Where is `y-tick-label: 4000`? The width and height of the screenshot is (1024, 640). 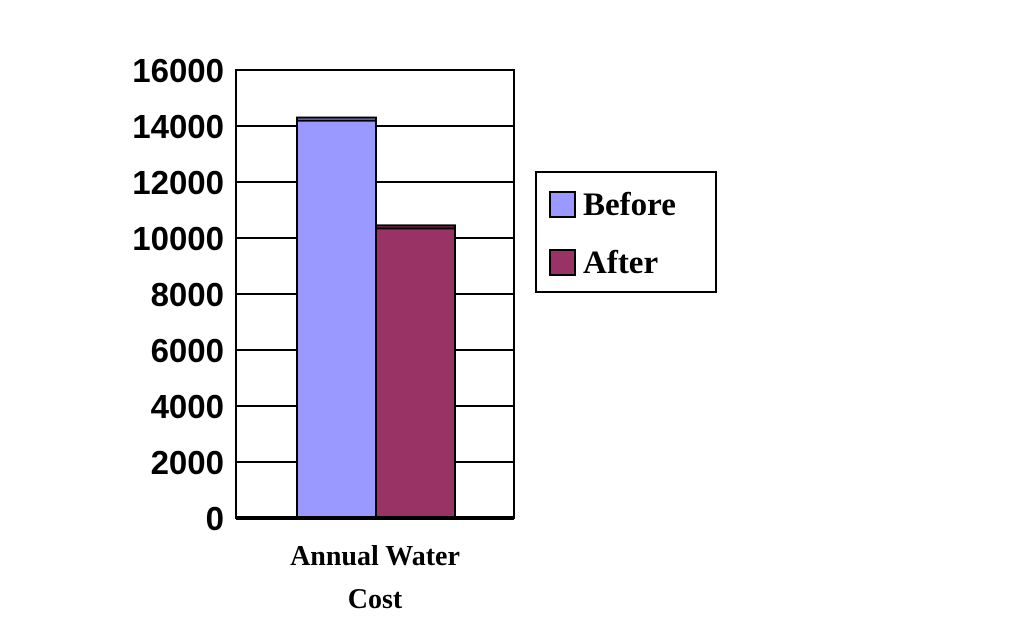
y-tick-label: 4000 is located at coordinates (187, 406).